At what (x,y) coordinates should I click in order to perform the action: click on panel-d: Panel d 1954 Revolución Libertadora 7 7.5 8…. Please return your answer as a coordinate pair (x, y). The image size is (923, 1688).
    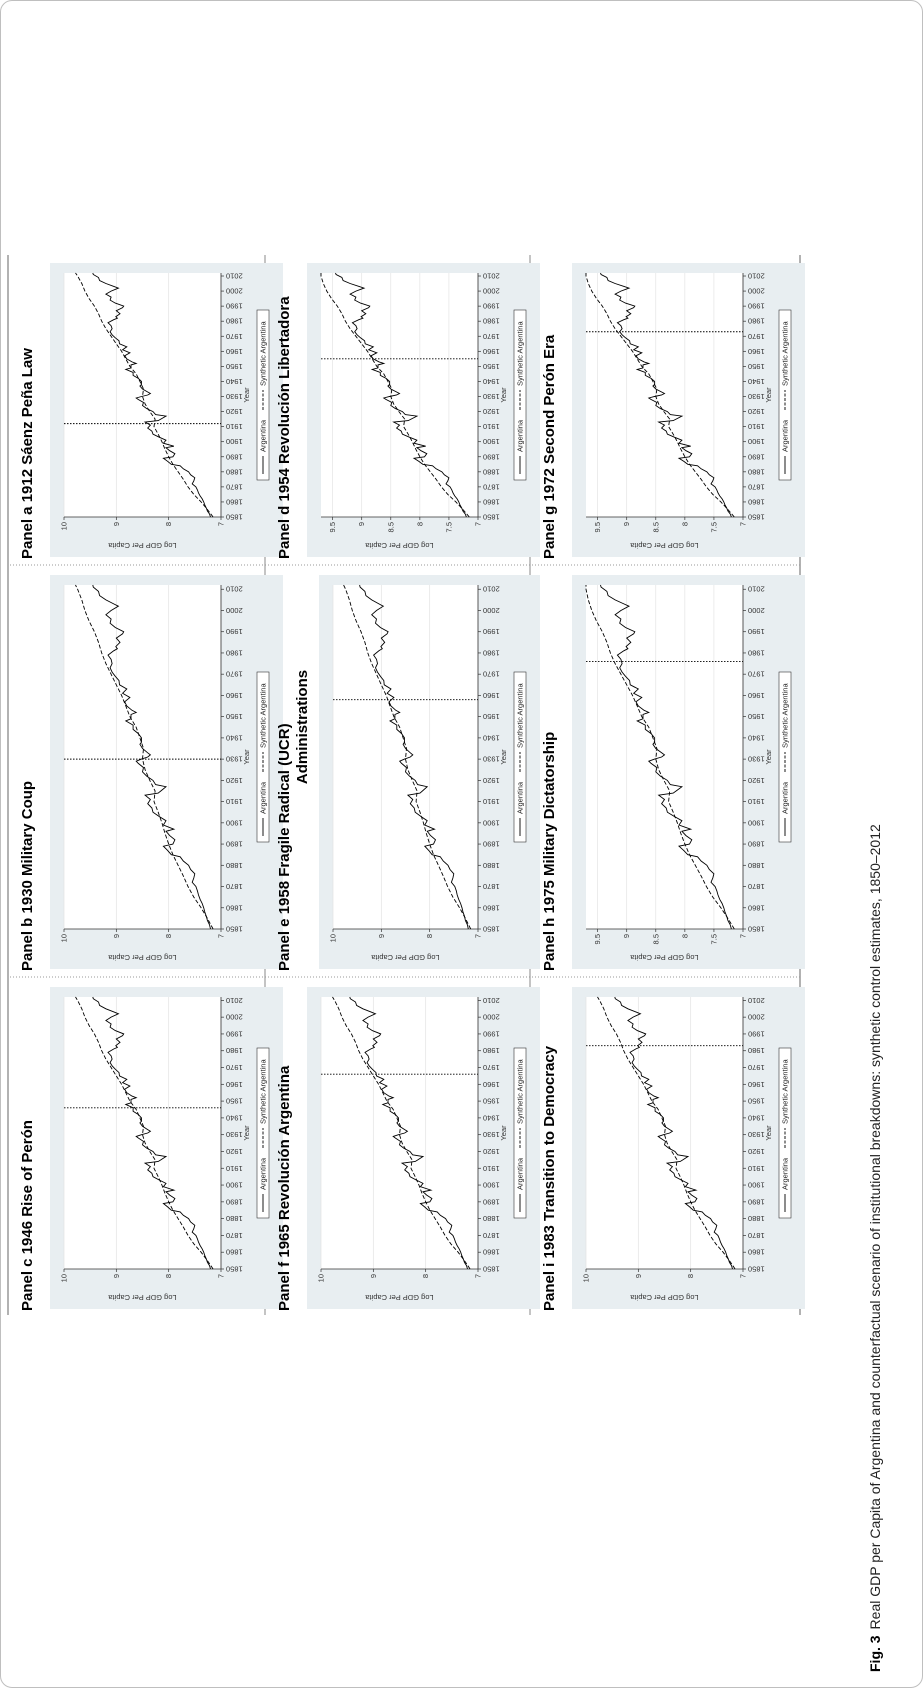
    Looking at the image, I should click on (408, 411).